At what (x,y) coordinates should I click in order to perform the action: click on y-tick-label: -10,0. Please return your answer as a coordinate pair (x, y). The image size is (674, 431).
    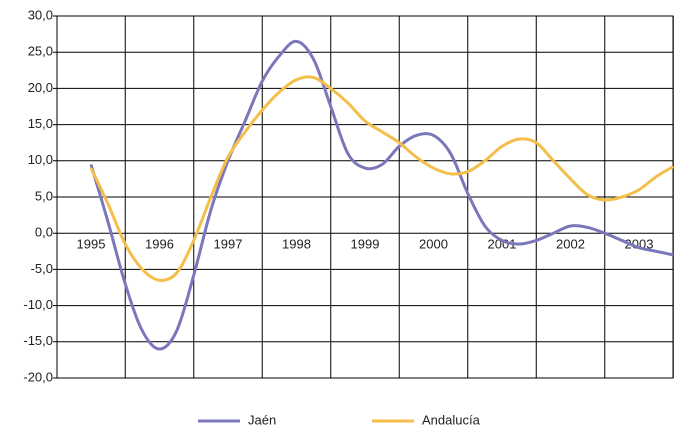
    Looking at the image, I should click on (38, 304).